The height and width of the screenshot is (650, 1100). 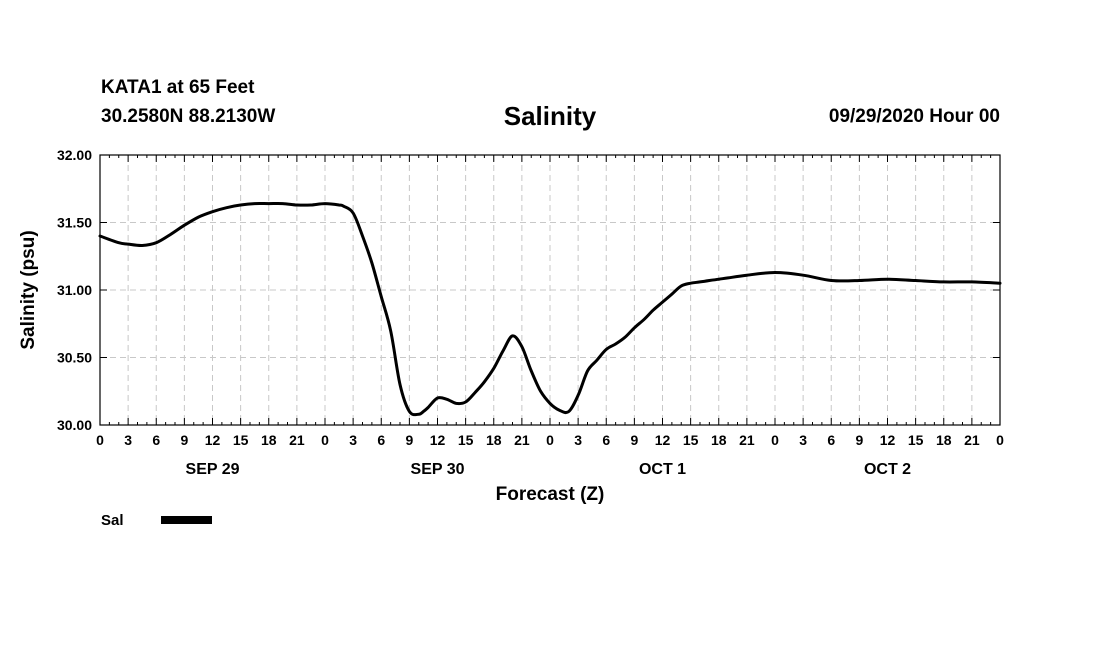 What do you see at coordinates (156, 520) in the screenshot?
I see `legend: Sal` at bounding box center [156, 520].